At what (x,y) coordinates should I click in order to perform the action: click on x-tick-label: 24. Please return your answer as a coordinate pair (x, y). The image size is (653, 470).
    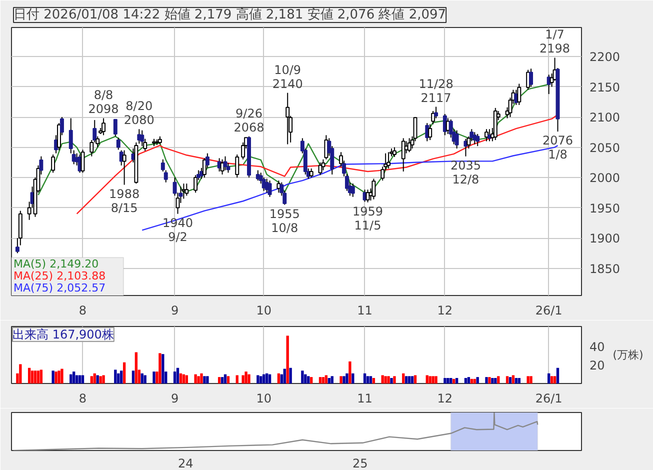
    Looking at the image, I should click on (186, 463).